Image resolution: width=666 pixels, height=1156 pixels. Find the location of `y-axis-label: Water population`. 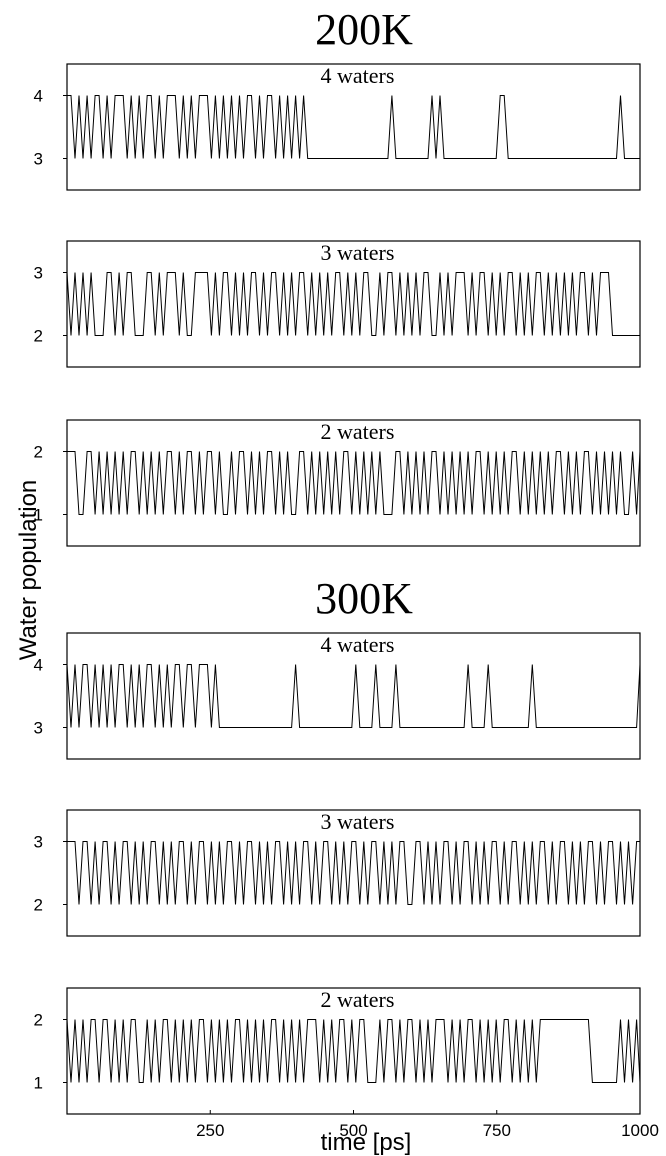

y-axis-label: Water population is located at coordinates (28, 570).